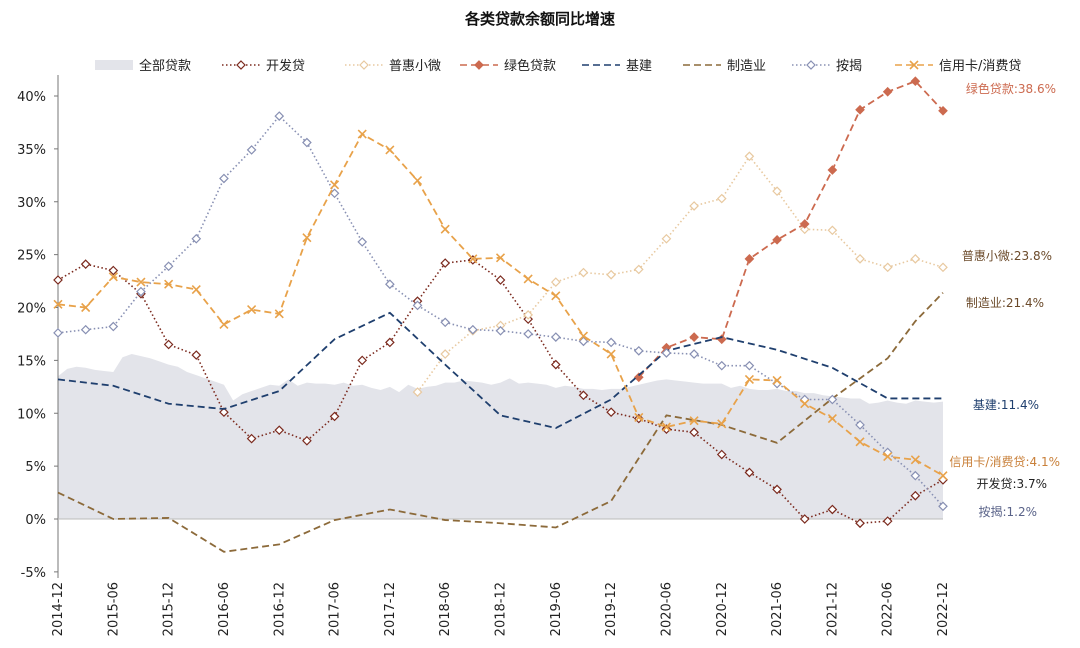 This screenshot has height=648, width=1080. What do you see at coordinates (31, 309) in the screenshot?
I see `y-tick-label: 20%` at bounding box center [31, 309].